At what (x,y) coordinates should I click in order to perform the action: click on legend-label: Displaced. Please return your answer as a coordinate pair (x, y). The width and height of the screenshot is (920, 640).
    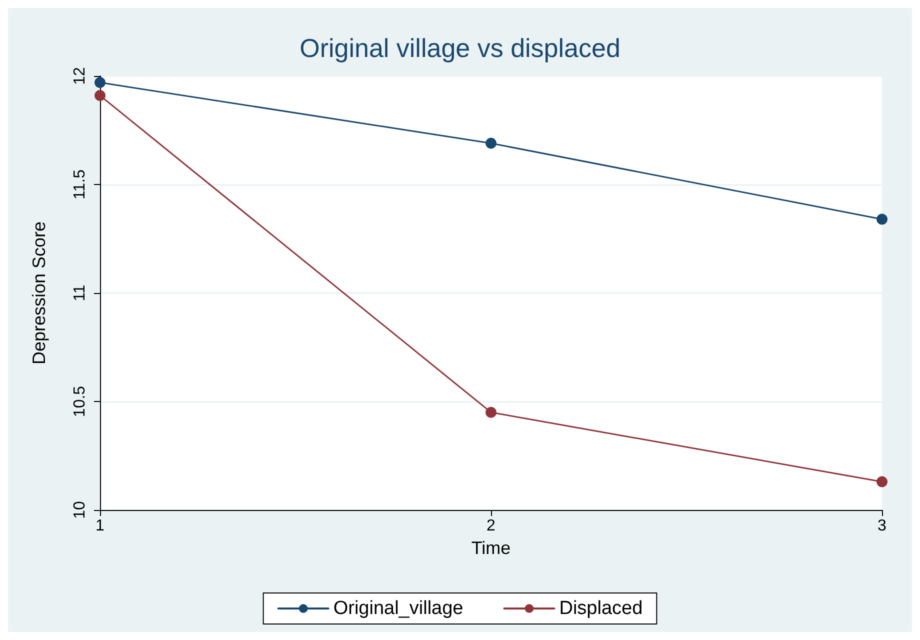
    Looking at the image, I should click on (601, 608).